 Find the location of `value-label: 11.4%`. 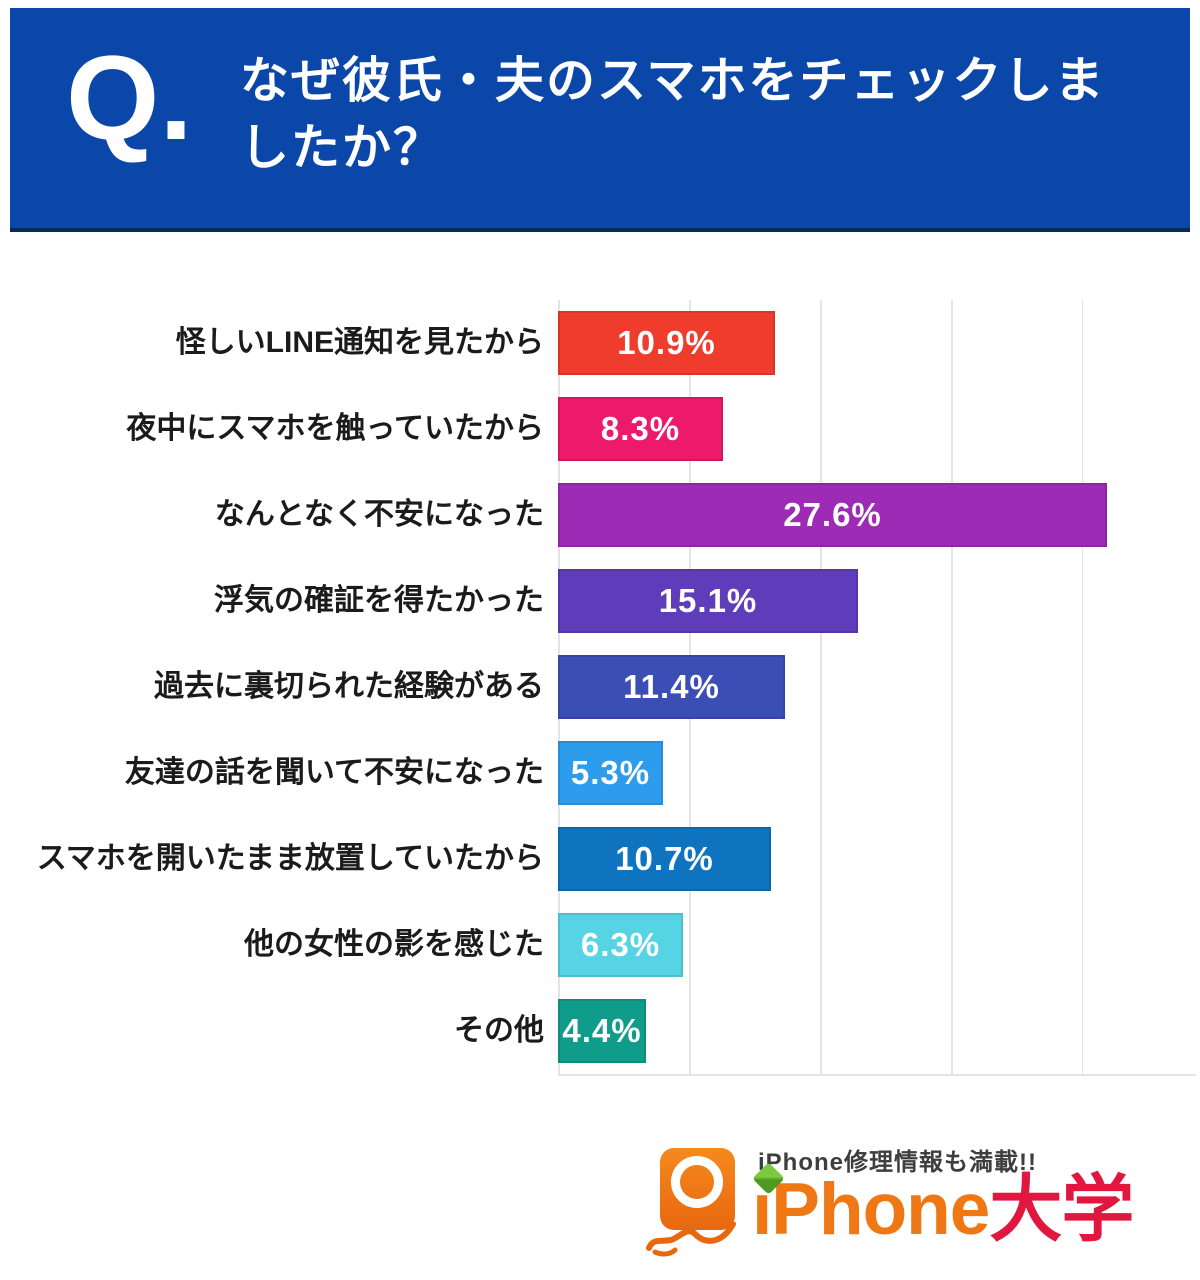

value-label: 11.4% is located at coordinates (671, 686).